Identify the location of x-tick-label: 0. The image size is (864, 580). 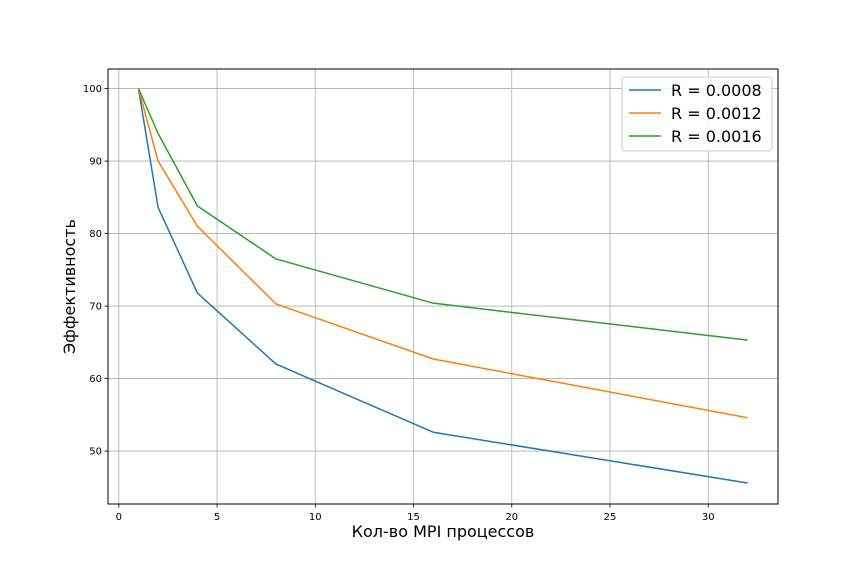
(119, 517).